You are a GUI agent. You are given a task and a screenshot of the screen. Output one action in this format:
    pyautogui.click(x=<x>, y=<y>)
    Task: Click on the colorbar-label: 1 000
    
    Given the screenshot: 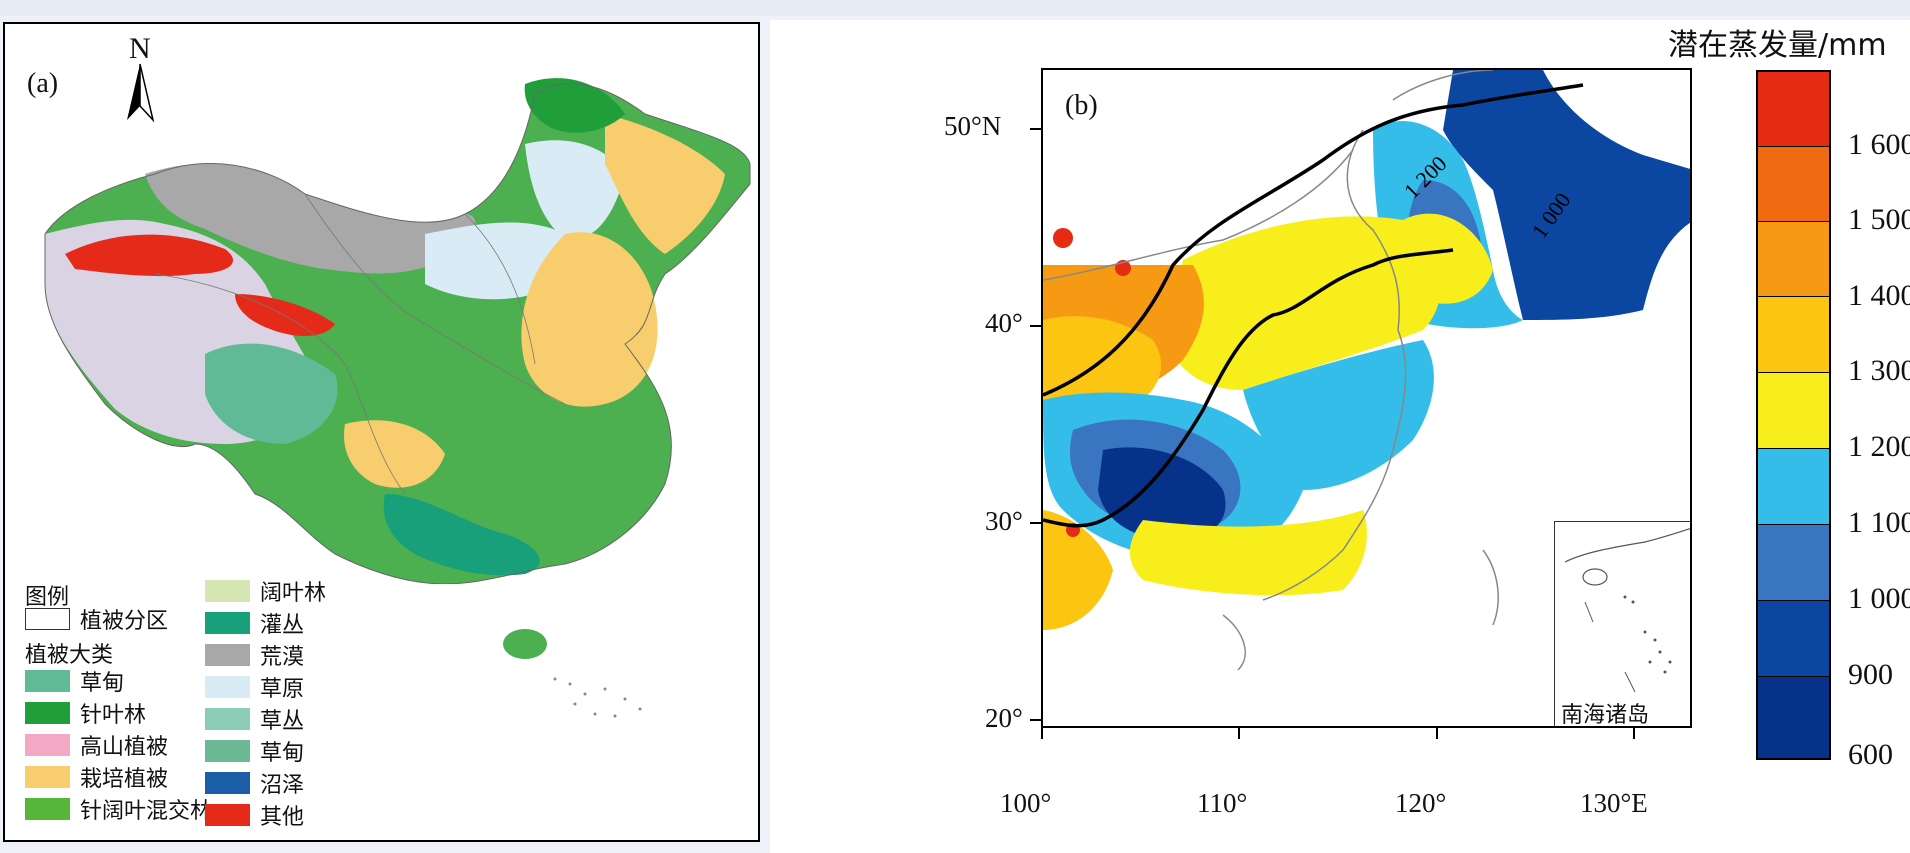 What is the action you would take?
    pyautogui.click(x=1879, y=598)
    